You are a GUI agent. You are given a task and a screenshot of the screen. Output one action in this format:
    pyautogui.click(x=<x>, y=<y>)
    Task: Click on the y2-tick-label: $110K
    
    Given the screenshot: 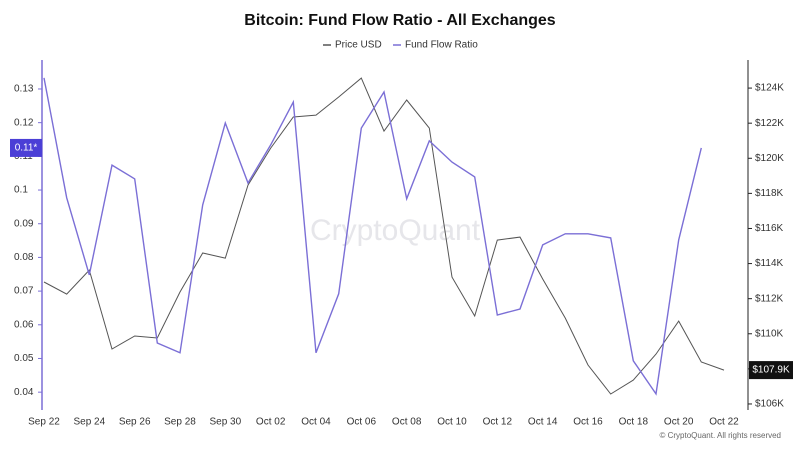 What is the action you would take?
    pyautogui.click(x=769, y=333)
    